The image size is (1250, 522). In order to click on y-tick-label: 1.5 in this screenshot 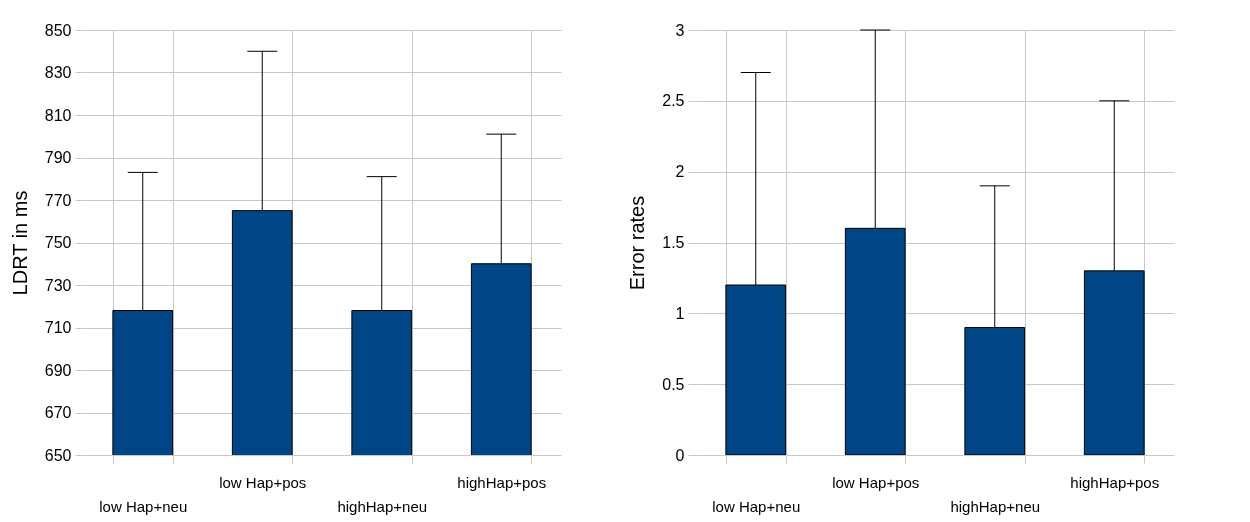, I will do `click(673, 242)`.